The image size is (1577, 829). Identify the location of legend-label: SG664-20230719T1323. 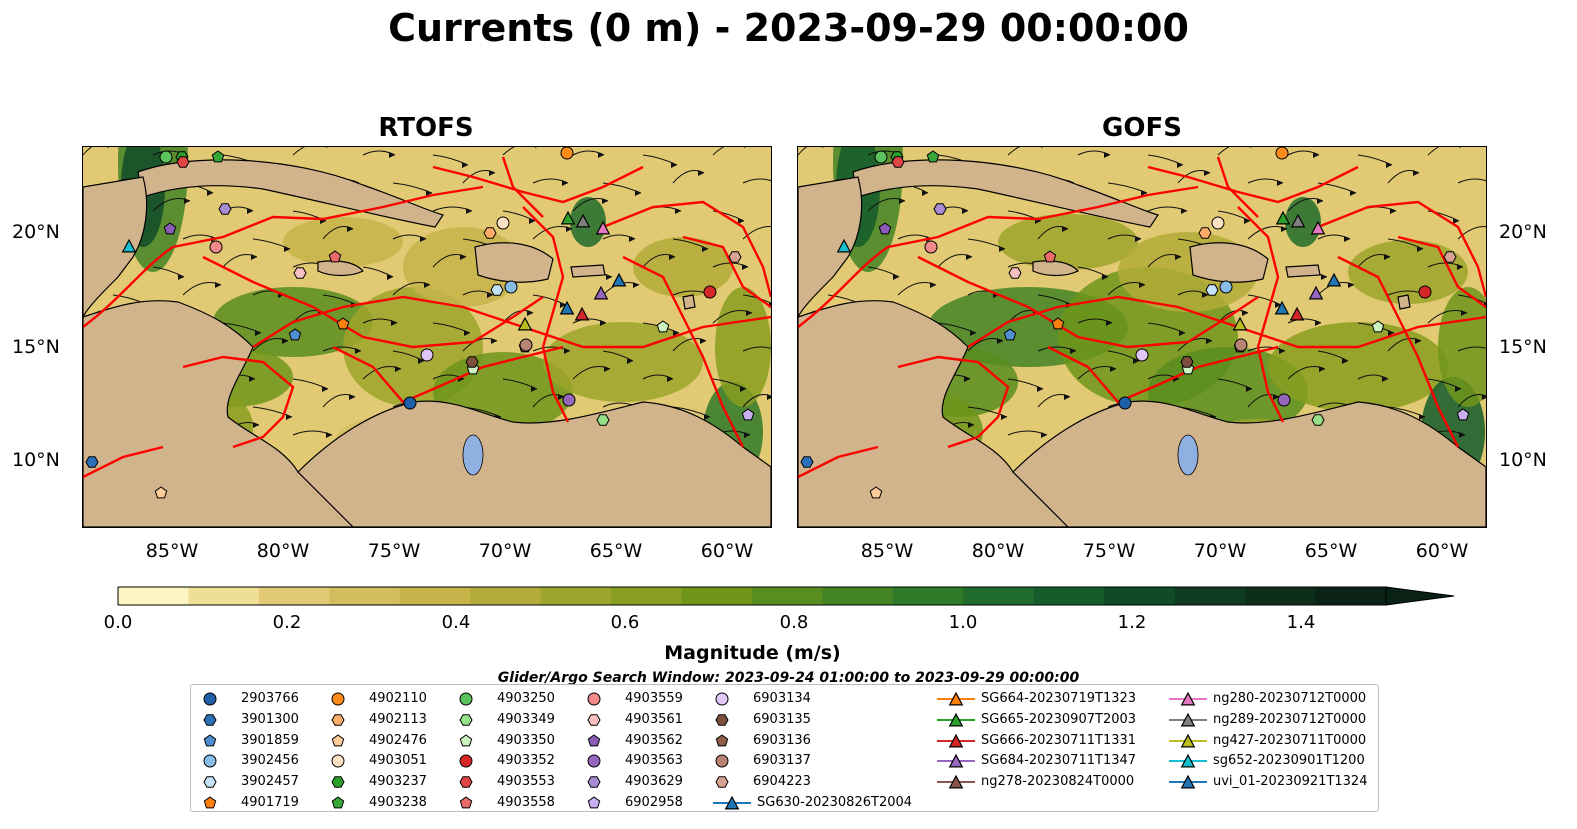
(1059, 698).